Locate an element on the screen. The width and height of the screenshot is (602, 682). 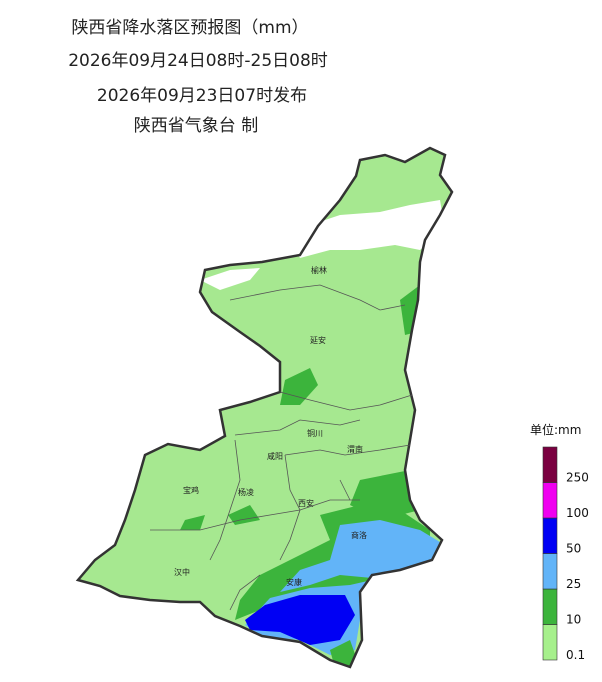
issued: 2026年09月23日07时发布 is located at coordinates (202, 96).